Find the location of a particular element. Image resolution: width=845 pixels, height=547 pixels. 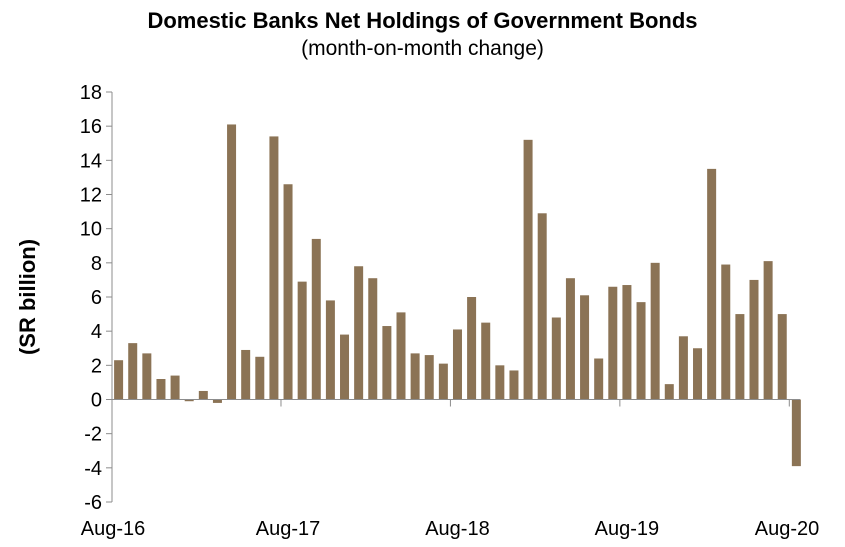

y-tick-labels: -6 -4 -2 0 2 4 6 8 10 12 14 16 18 is located at coordinates (91, 298).